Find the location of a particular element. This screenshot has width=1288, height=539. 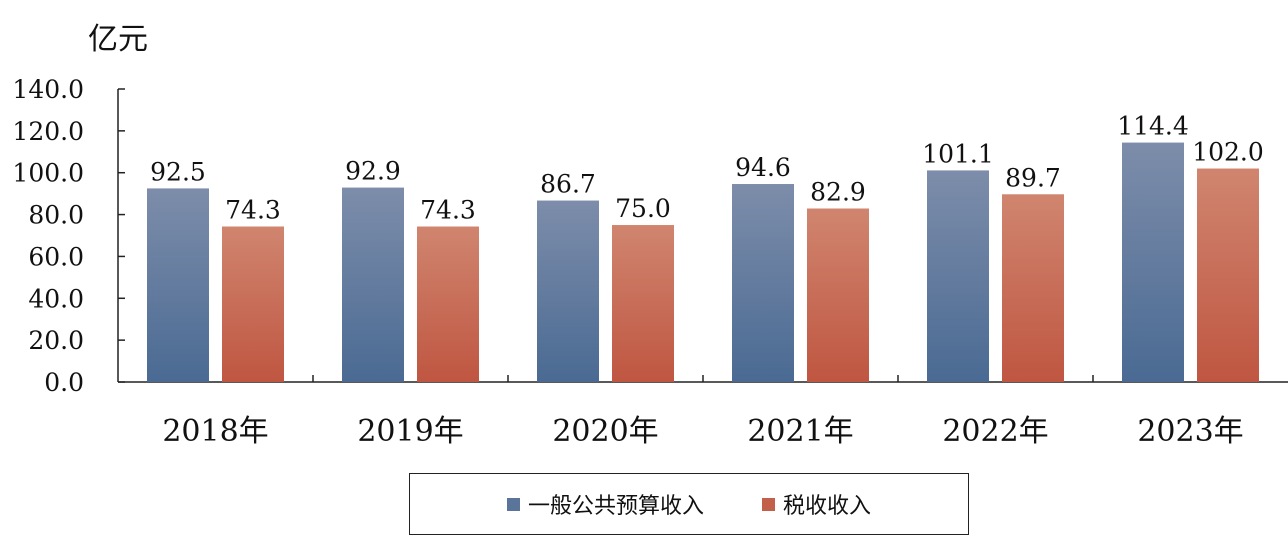

data-label-series-1: 92.9 is located at coordinates (373, 171).